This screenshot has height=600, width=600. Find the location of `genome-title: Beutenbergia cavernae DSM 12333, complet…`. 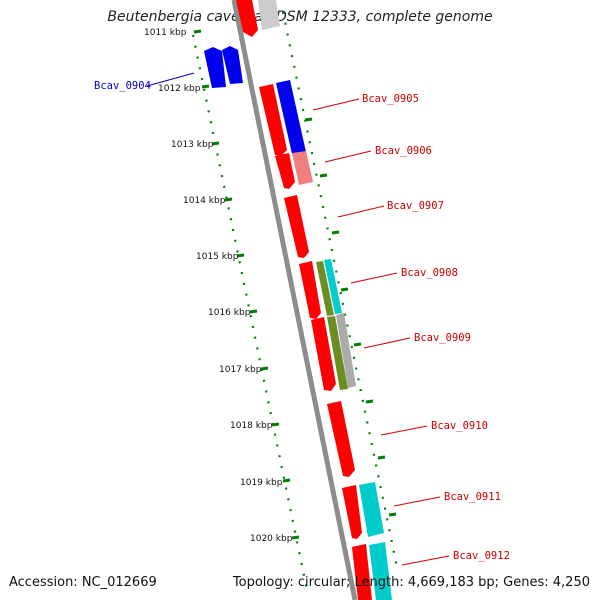

genome-title: Beutenbergia cavernae DSM 12333, complet… is located at coordinates (300, 17).